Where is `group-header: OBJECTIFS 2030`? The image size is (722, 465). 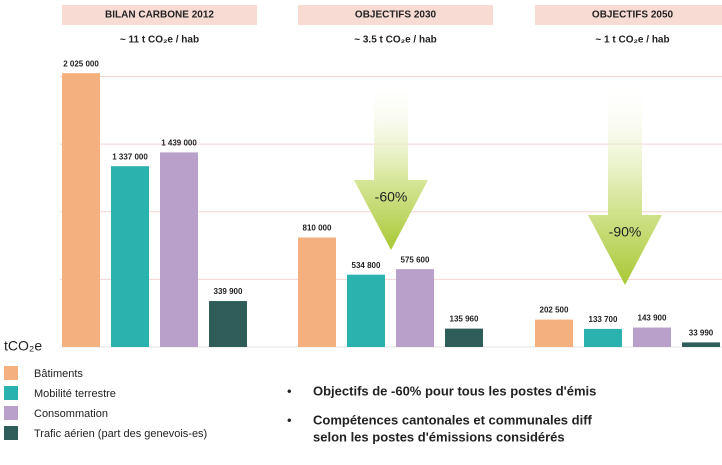 group-header: OBJECTIFS 2030 is located at coordinates (396, 15).